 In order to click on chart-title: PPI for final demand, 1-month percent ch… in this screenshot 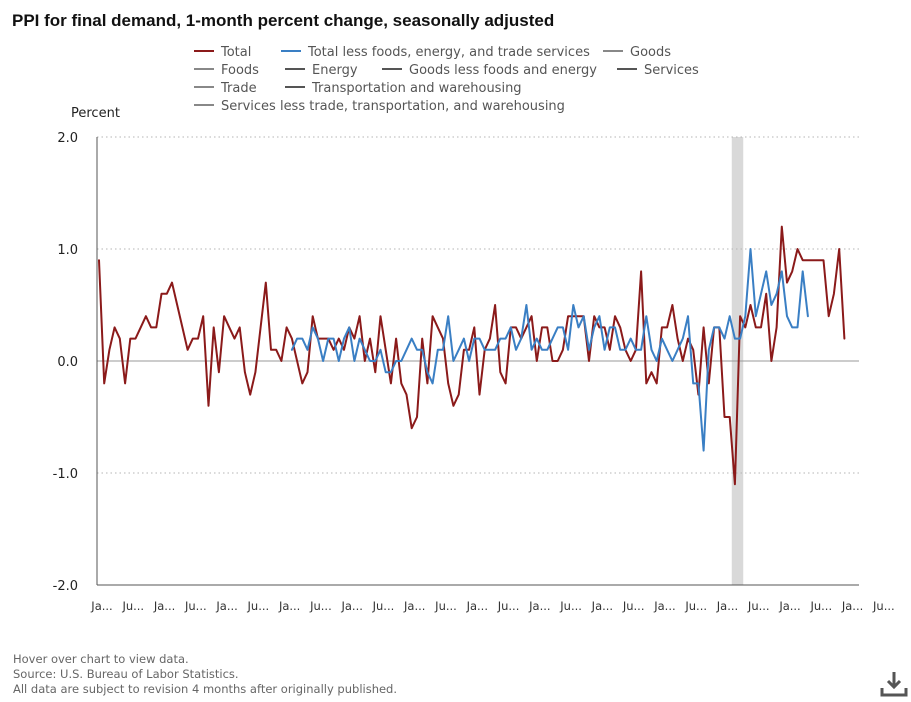, I will do `click(283, 20)`.